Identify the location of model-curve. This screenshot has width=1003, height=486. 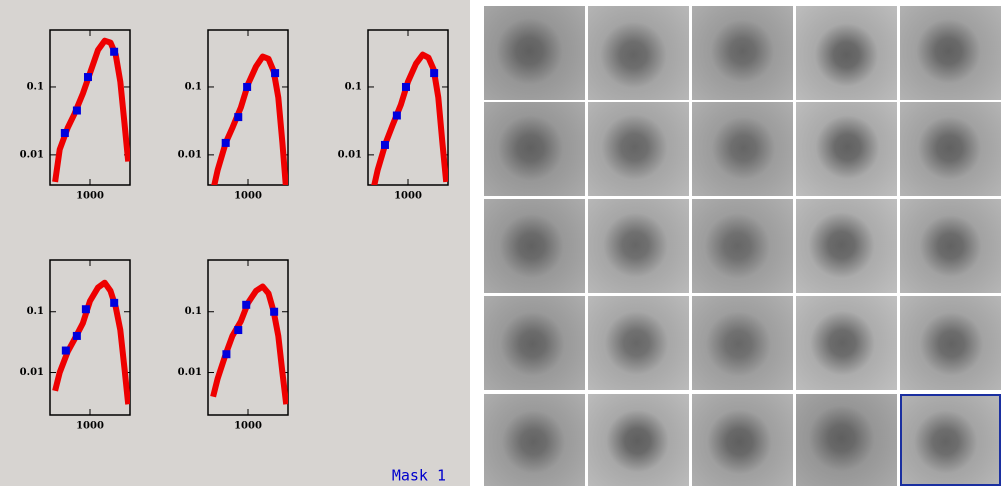
(91, 110).